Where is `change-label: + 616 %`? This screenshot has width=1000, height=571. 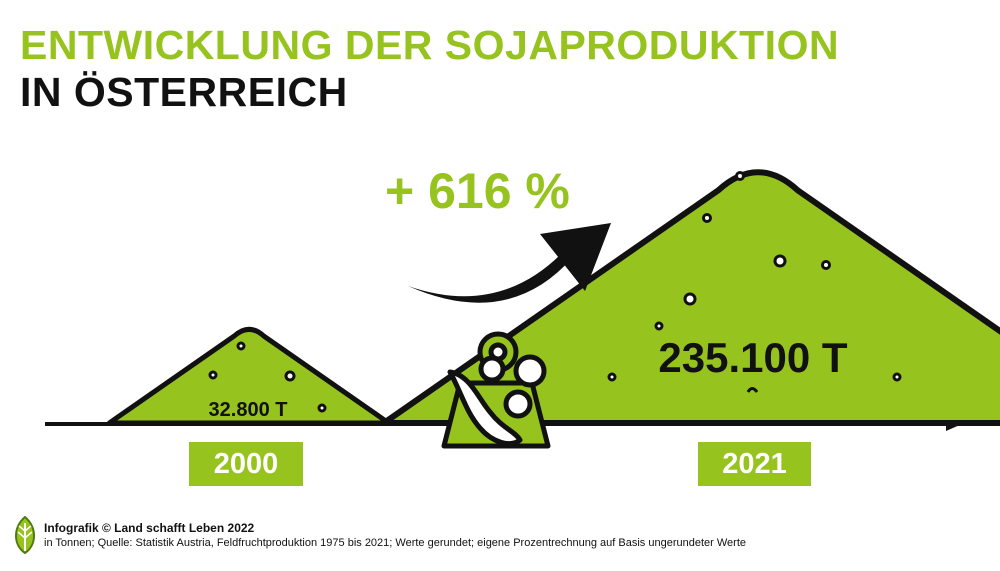
change-label: + 616 % is located at coordinates (477, 191).